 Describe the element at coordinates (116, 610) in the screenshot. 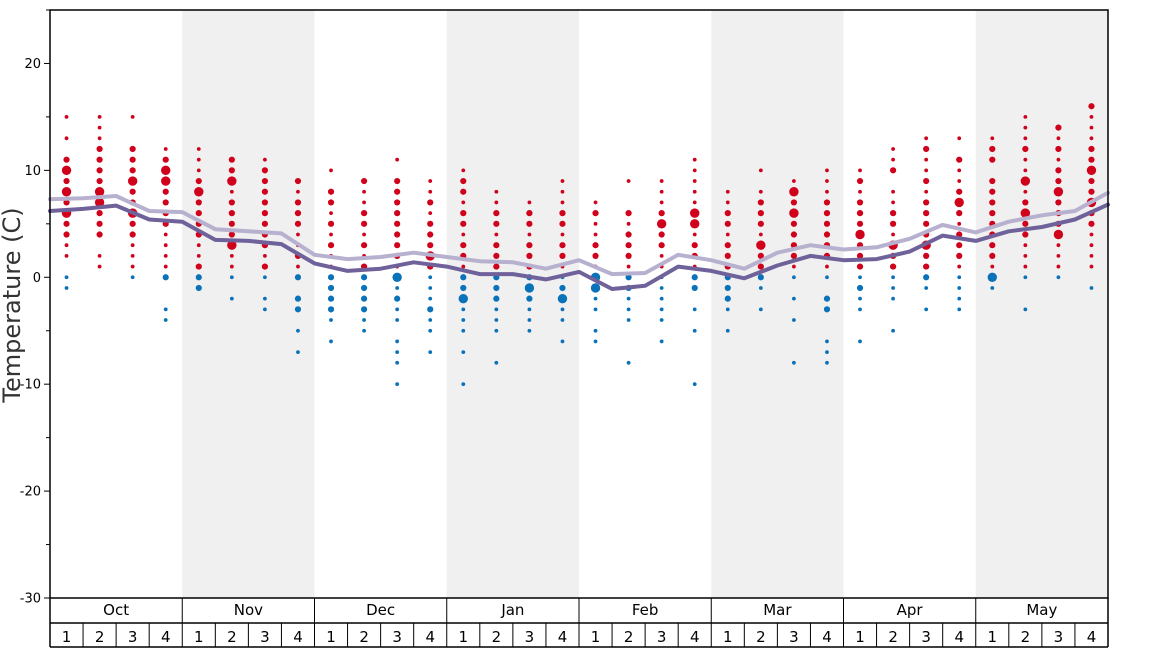

I see `month-label: Oct` at that location.